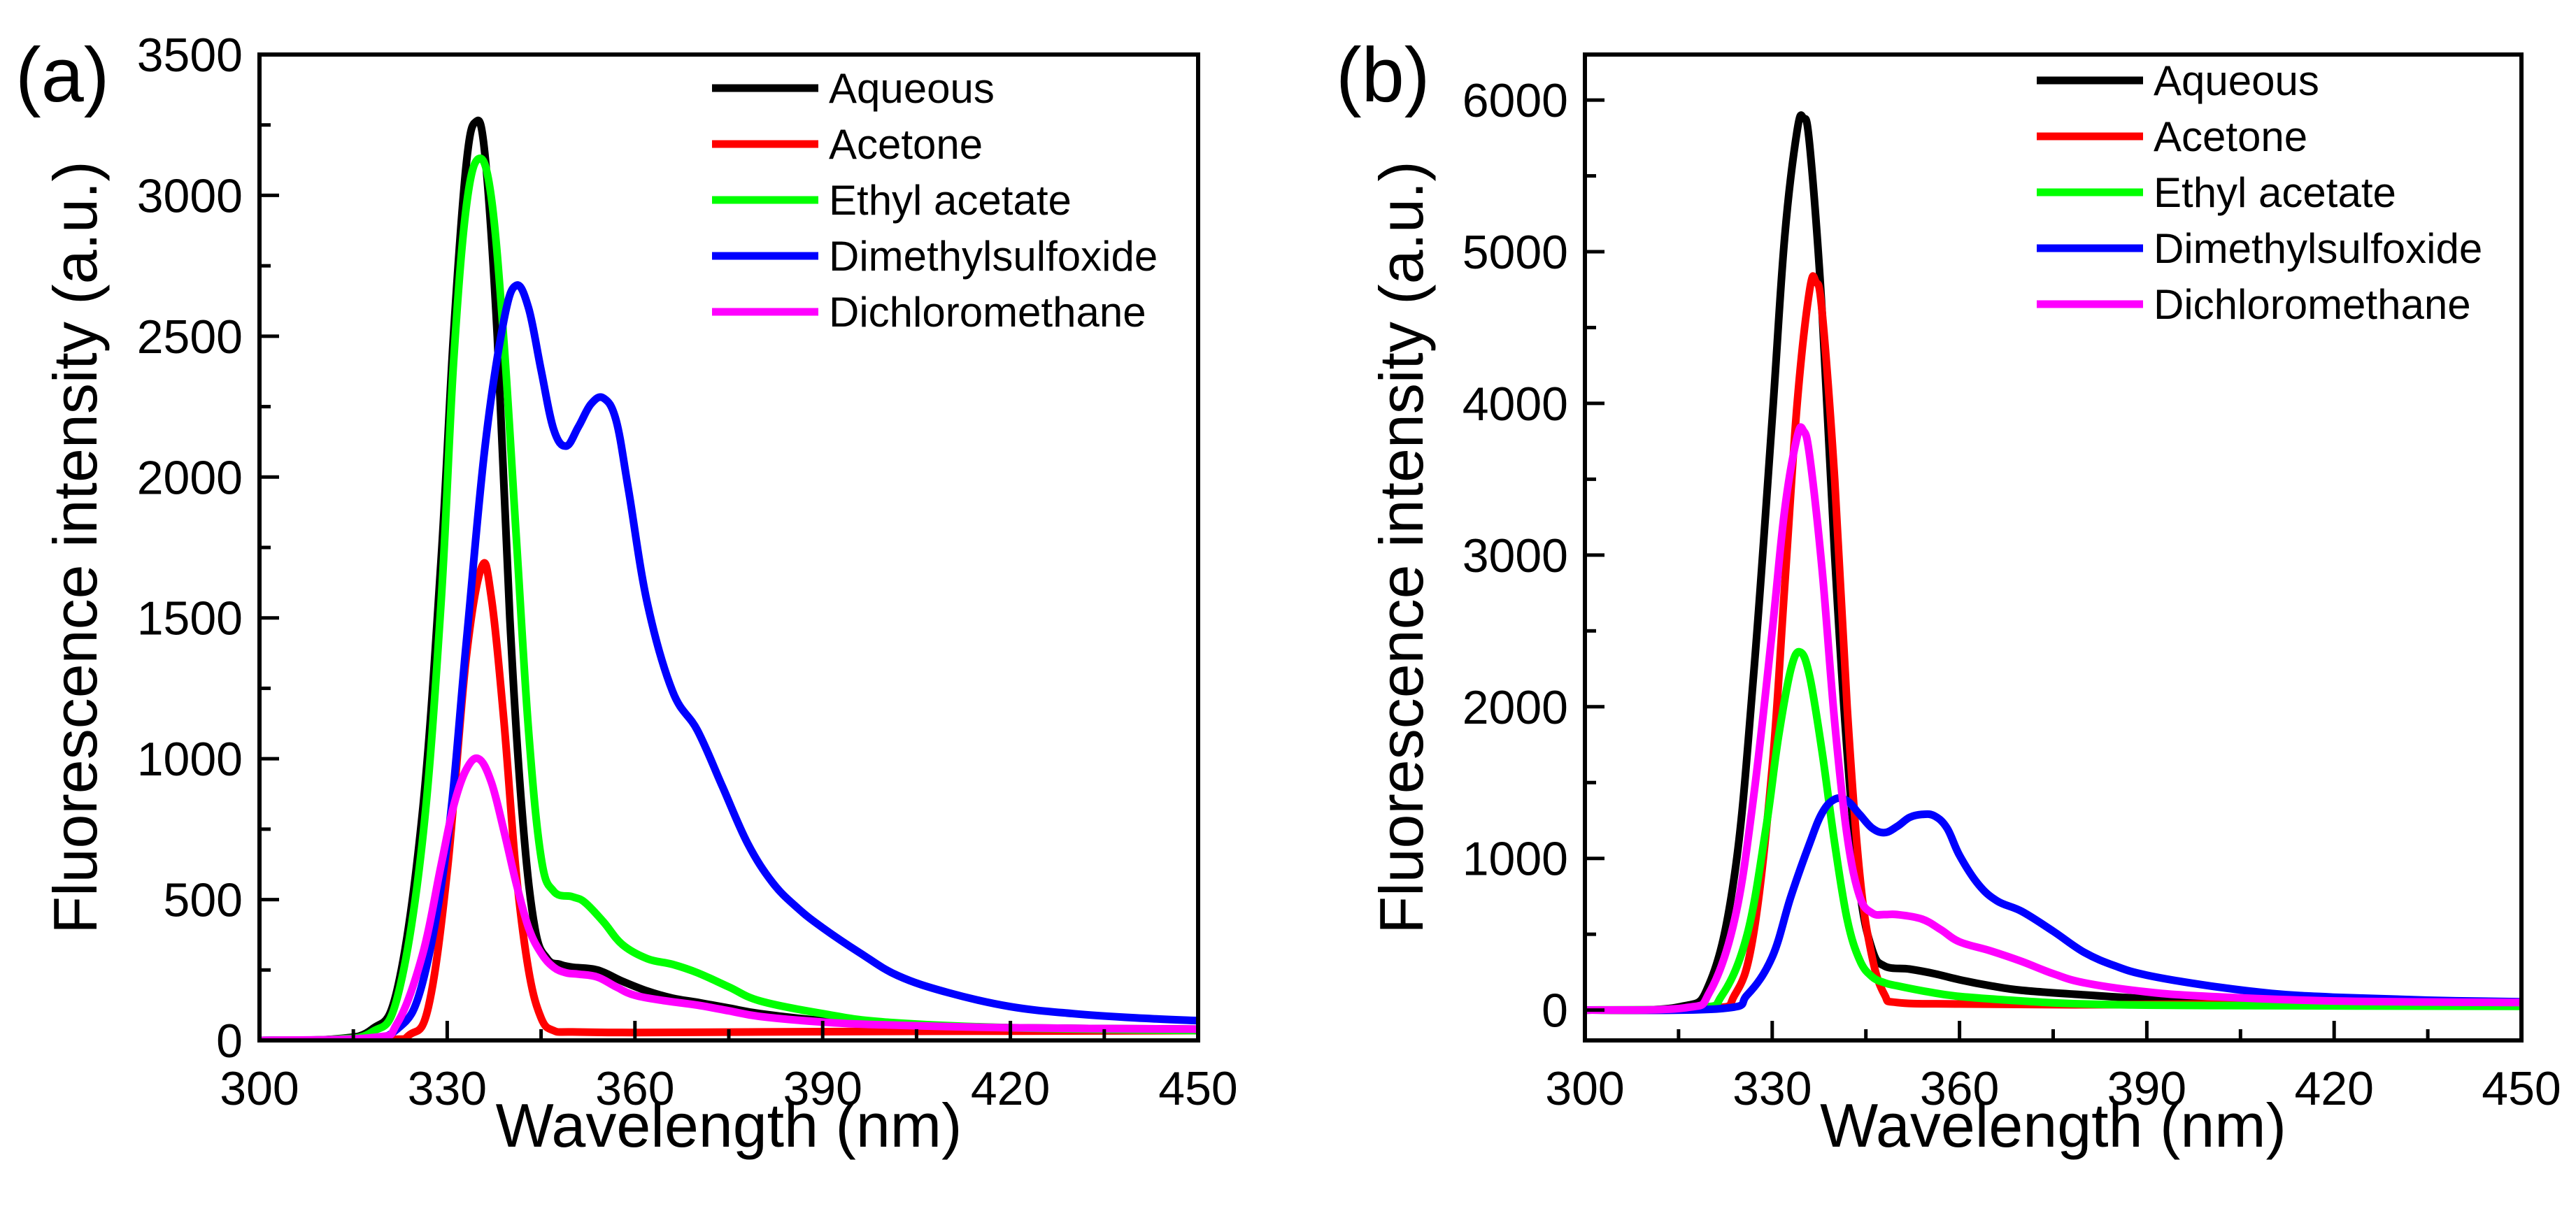 This screenshot has width=2576, height=1225. Describe the element at coordinates (203, 901) in the screenshot. I see `y-tick-label: 500` at that location.